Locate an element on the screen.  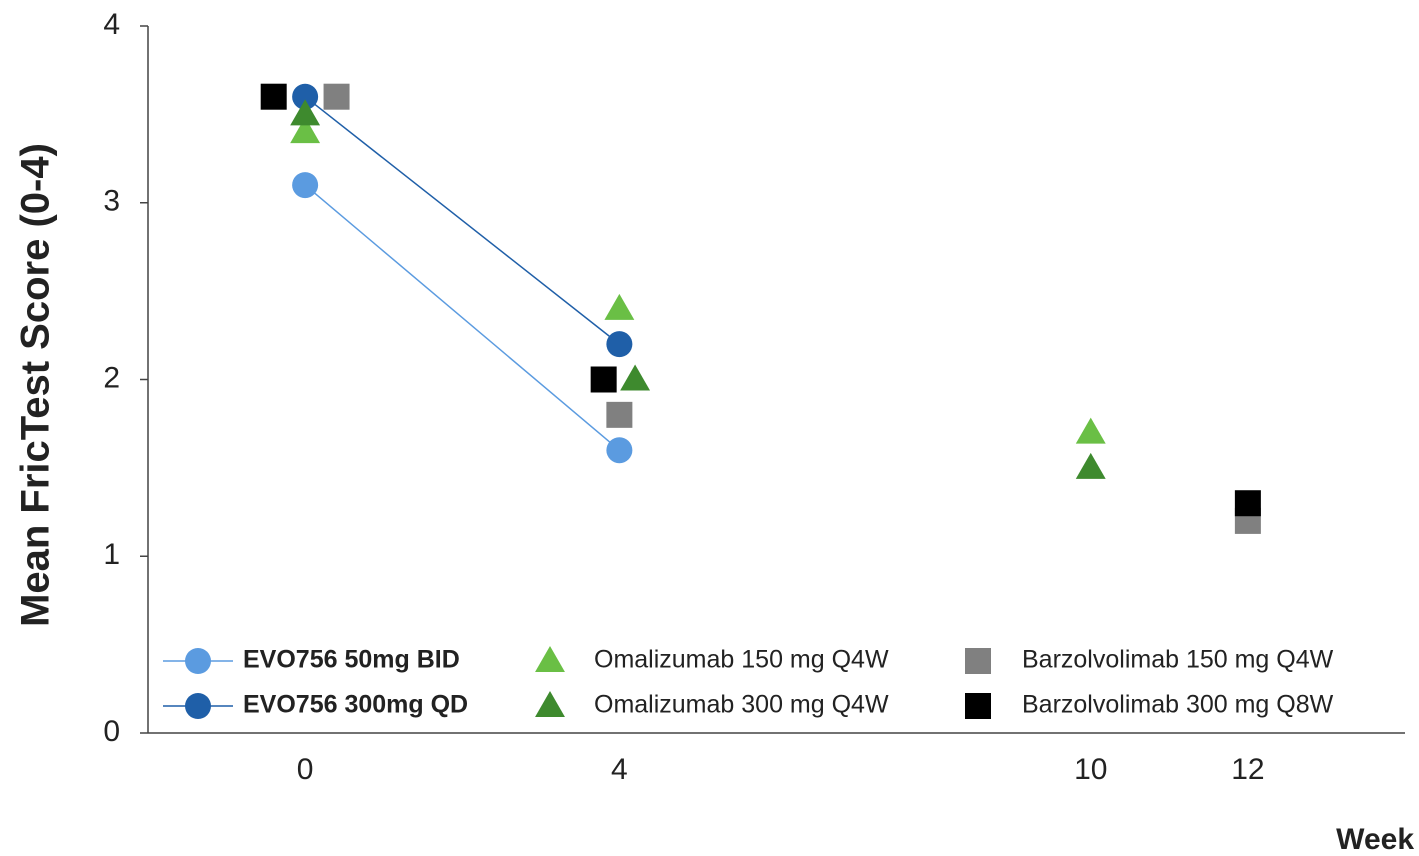
x-axis-label: Week is located at coordinates (1375, 839).